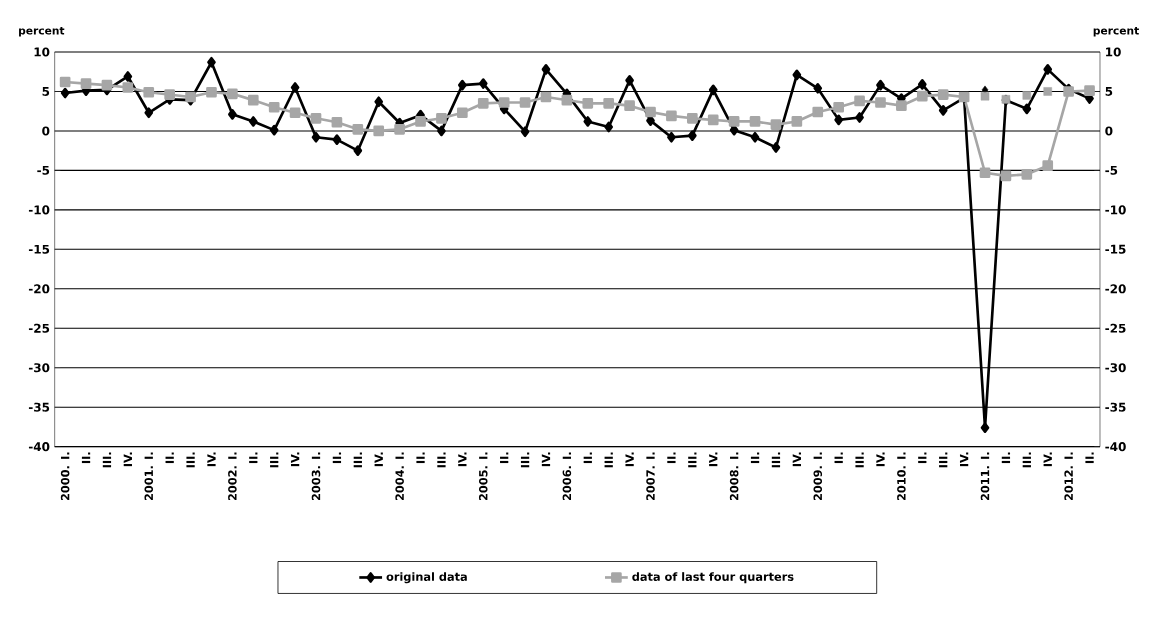 The height and width of the screenshot is (628, 1158). I want to click on y-tick-label: -15, so click(39, 249).